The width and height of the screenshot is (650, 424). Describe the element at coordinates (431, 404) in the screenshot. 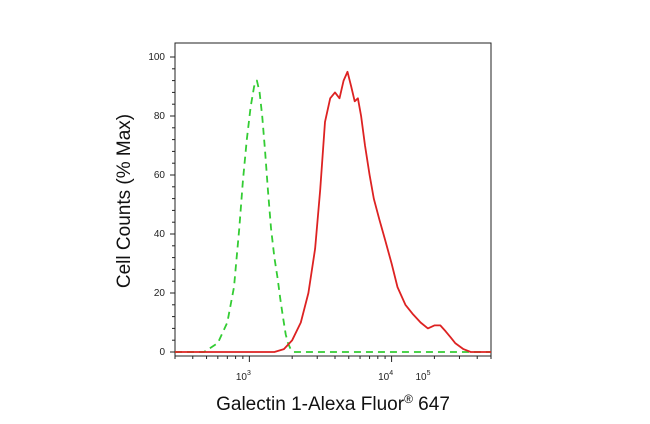

I see `x-axis-title-suffix: 647` at that location.